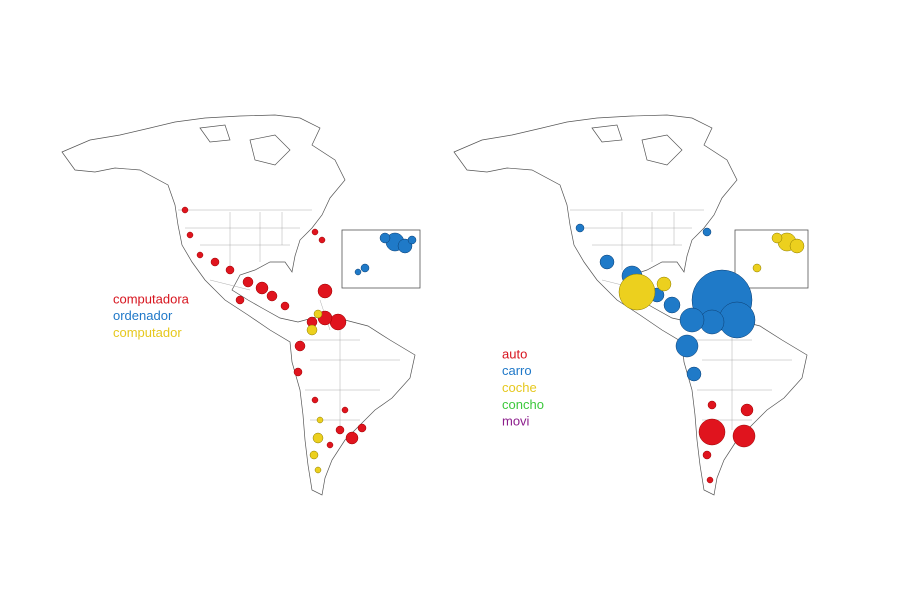 The width and height of the screenshot is (920, 613). I want to click on legend-label: coche, so click(519, 387).